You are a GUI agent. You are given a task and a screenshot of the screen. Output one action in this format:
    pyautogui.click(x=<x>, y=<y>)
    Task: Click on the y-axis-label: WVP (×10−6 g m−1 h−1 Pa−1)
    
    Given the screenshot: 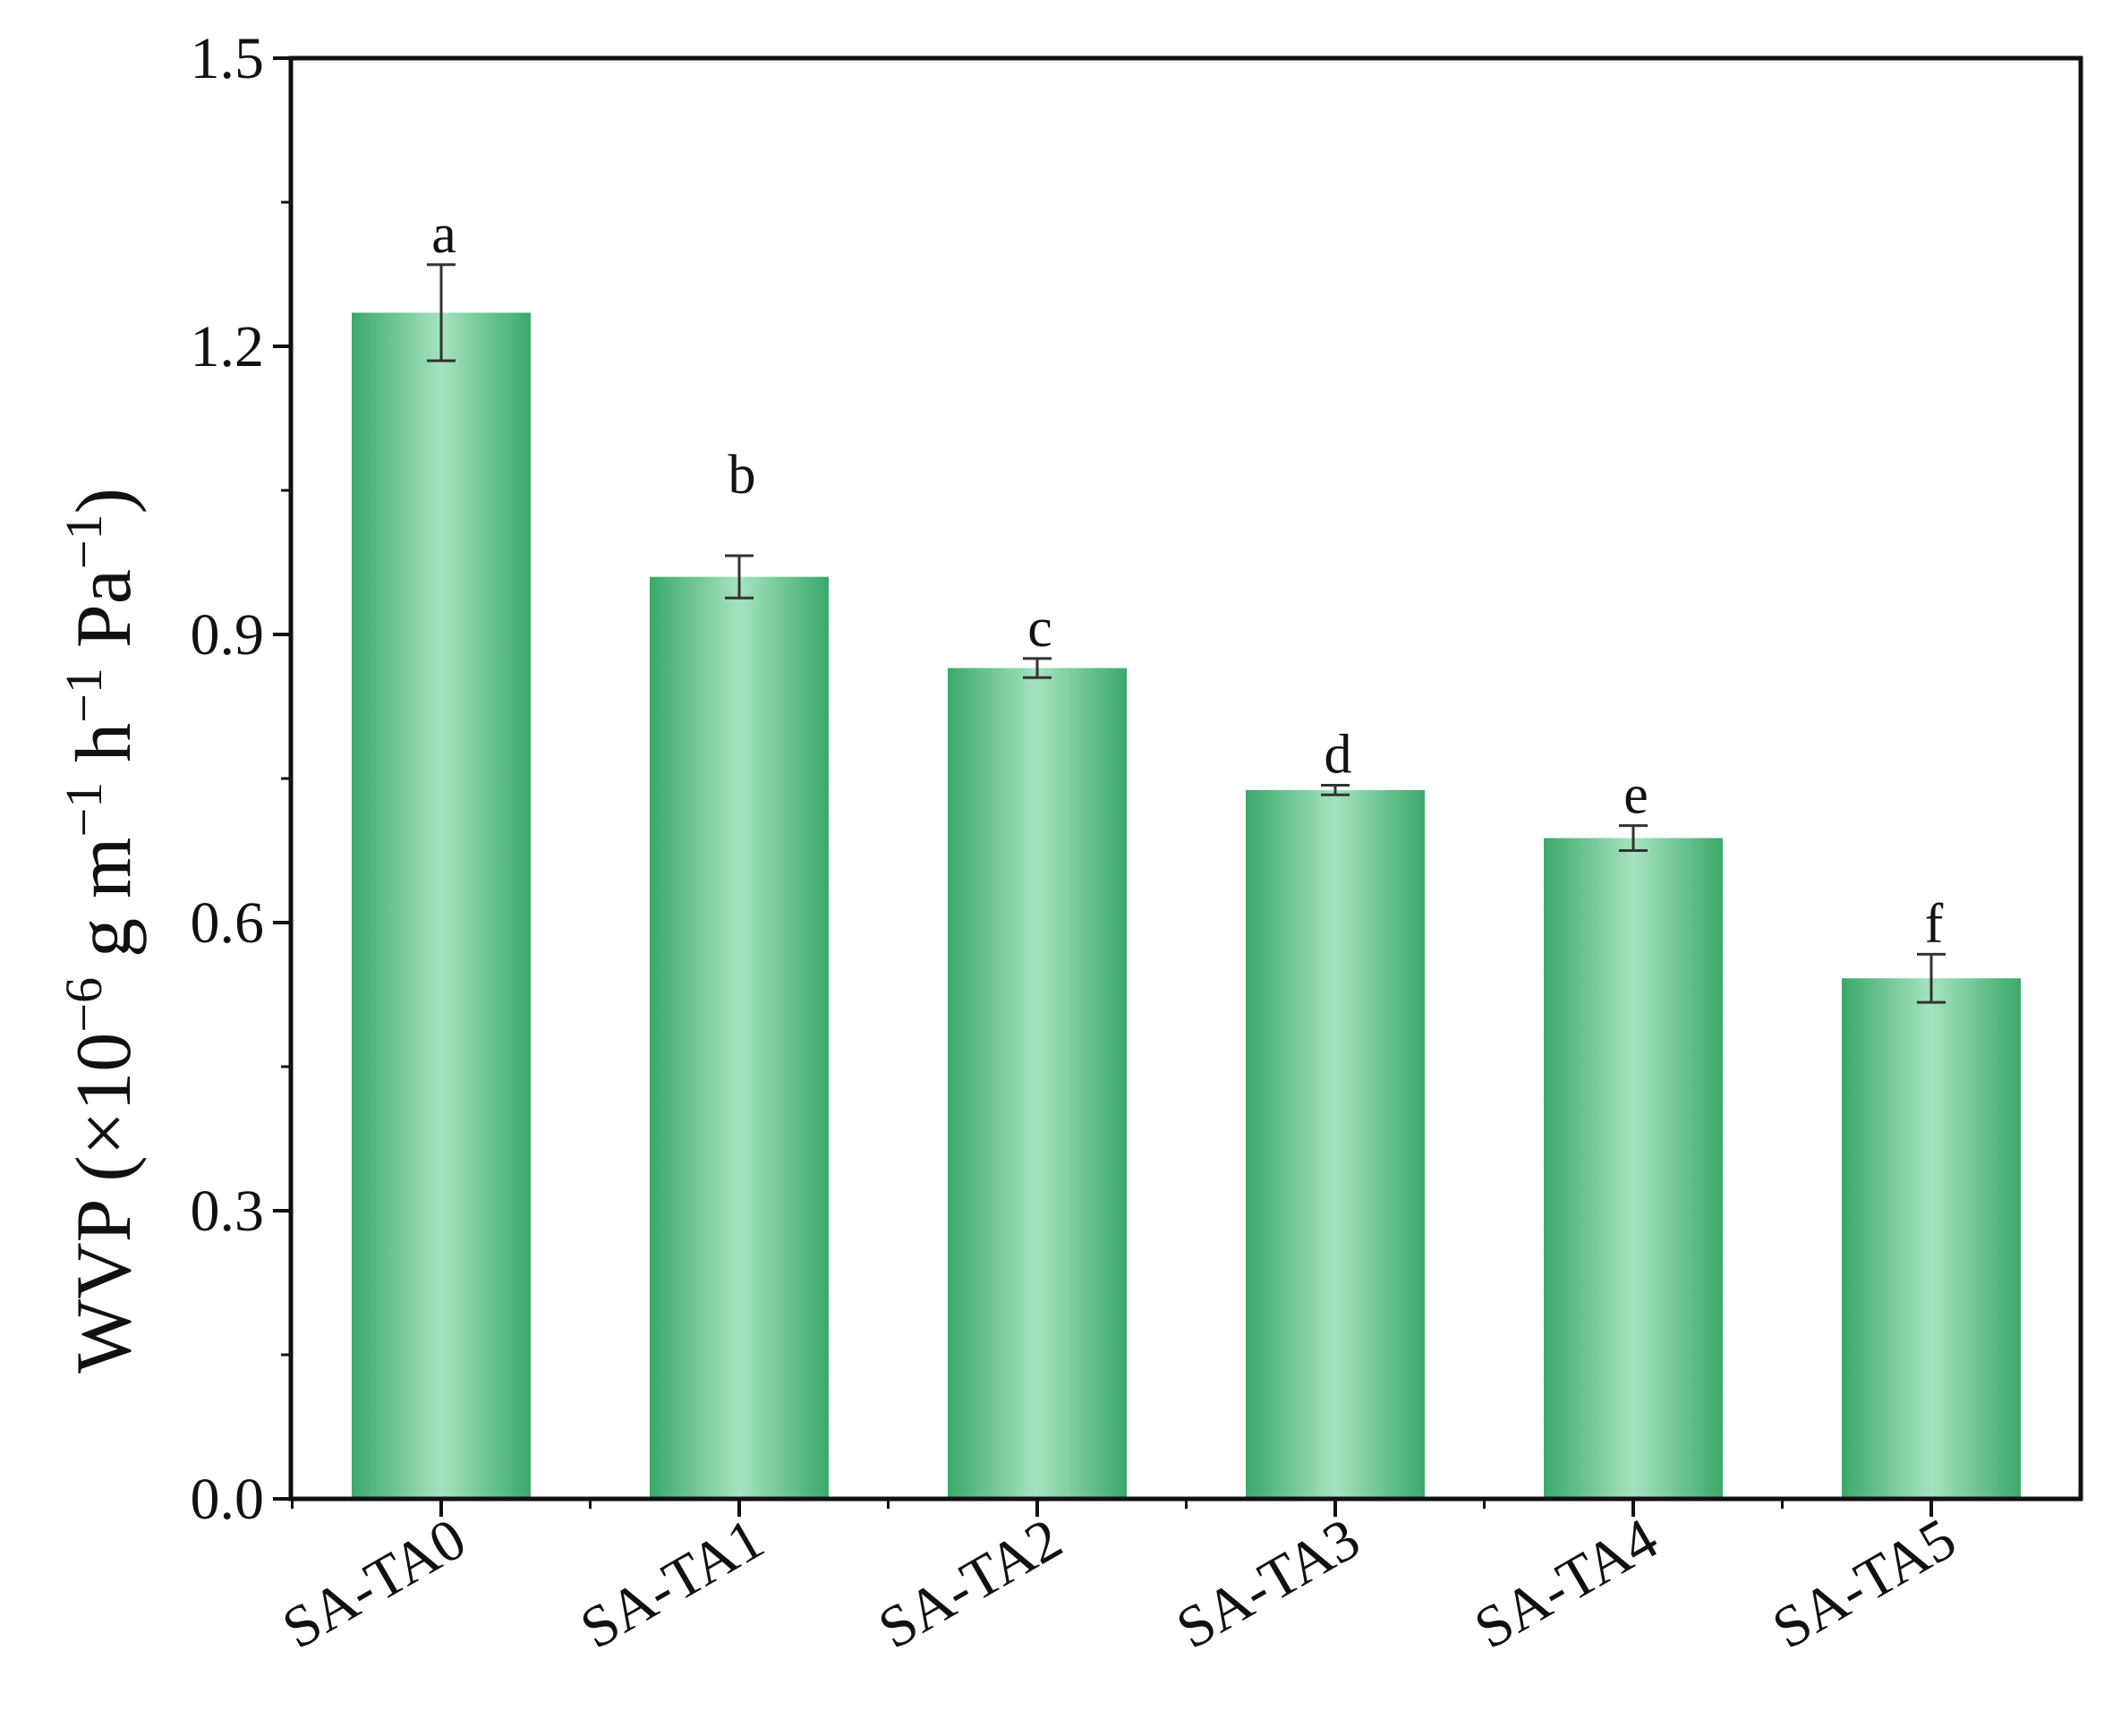 What is the action you would take?
    pyautogui.click(x=101, y=931)
    